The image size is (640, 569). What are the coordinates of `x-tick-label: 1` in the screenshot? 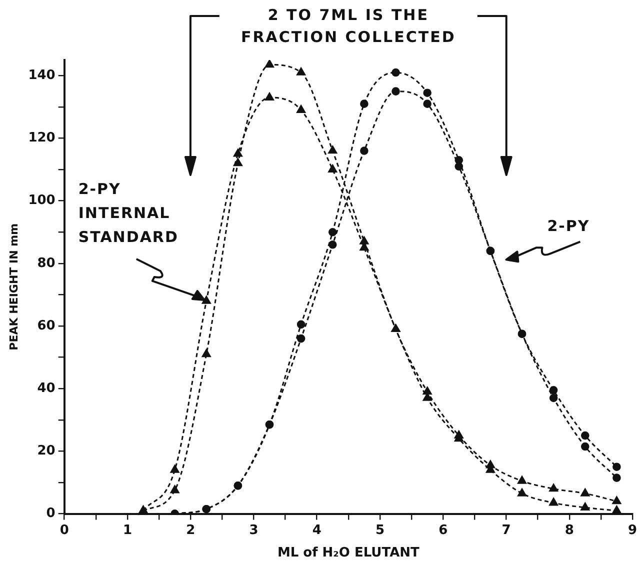 It's located at (127, 530).